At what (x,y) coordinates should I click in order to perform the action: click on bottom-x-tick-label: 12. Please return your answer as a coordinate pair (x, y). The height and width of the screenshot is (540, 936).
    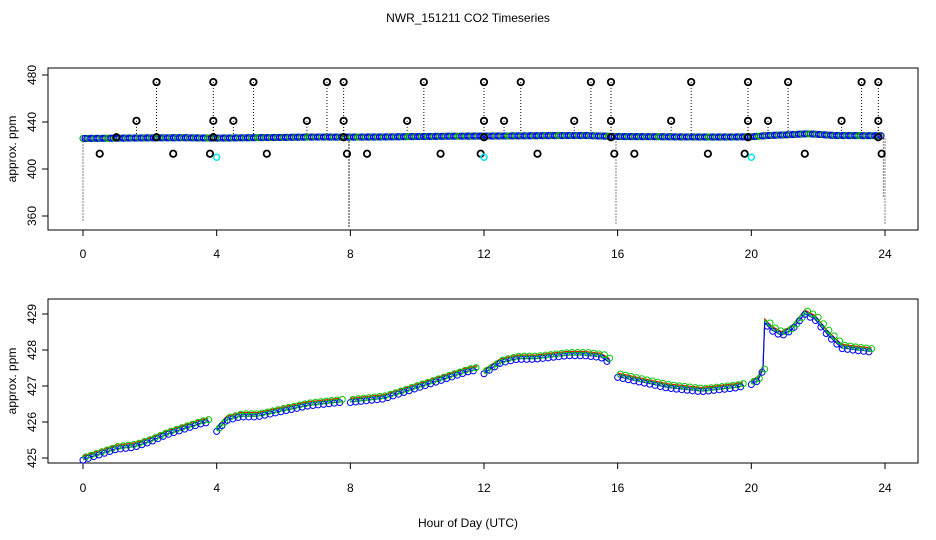
    Looking at the image, I should click on (484, 488).